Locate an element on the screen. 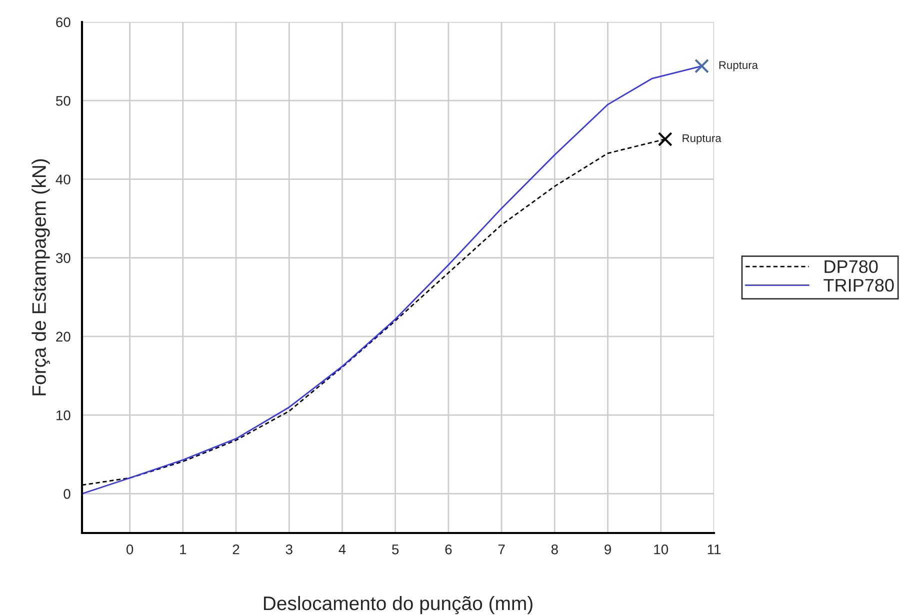 The width and height of the screenshot is (904, 615). legend-label: TRIP780 is located at coordinates (859, 285).